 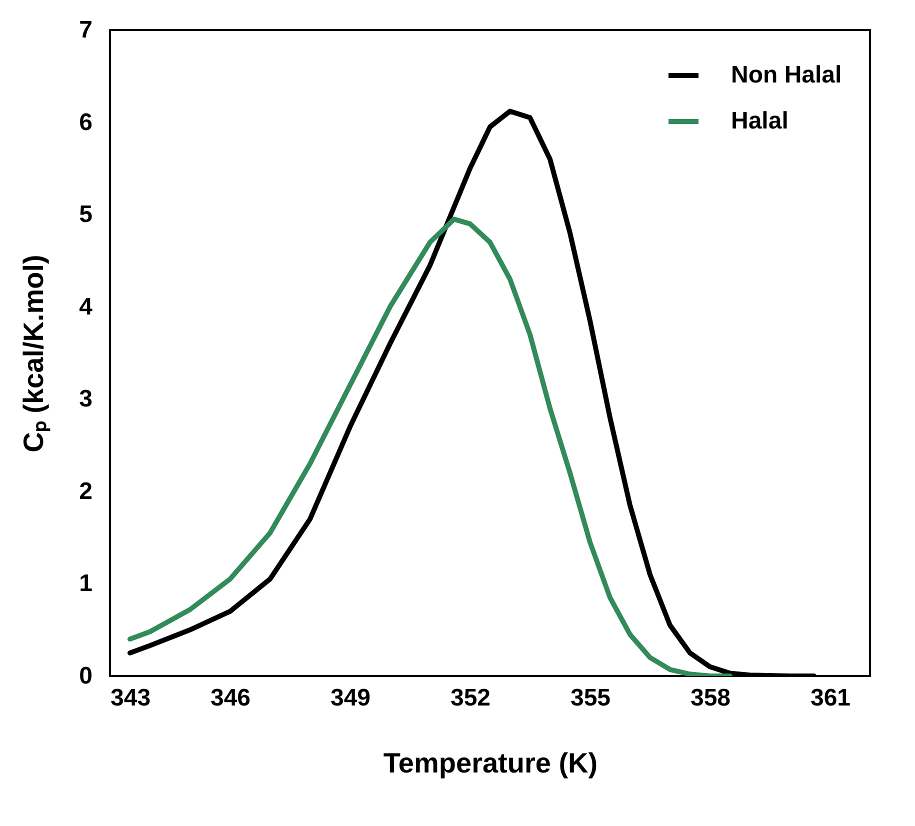 I want to click on y-tick-label: 2, so click(x=85, y=491).